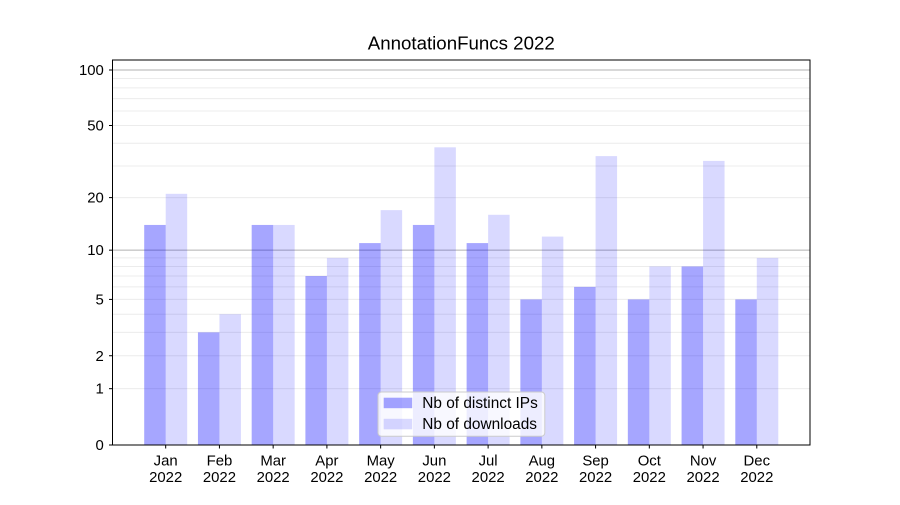 The height and width of the screenshot is (505, 900). What do you see at coordinates (542, 461) in the screenshot?
I see `svg-text: Aug` at bounding box center [542, 461].